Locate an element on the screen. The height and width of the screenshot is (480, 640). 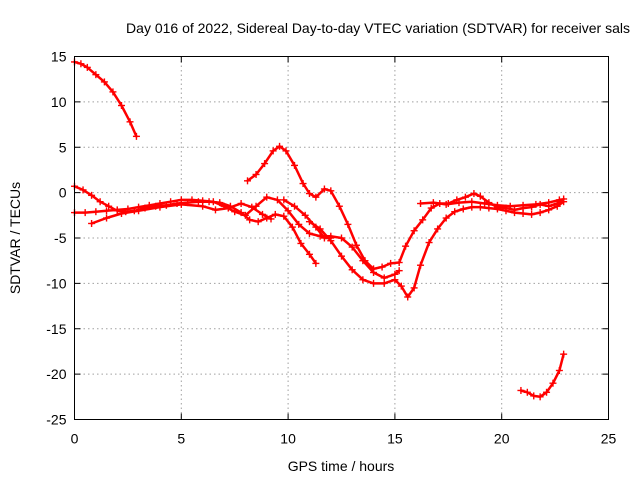
y-tick-label: -10 is located at coordinates (56, 283).